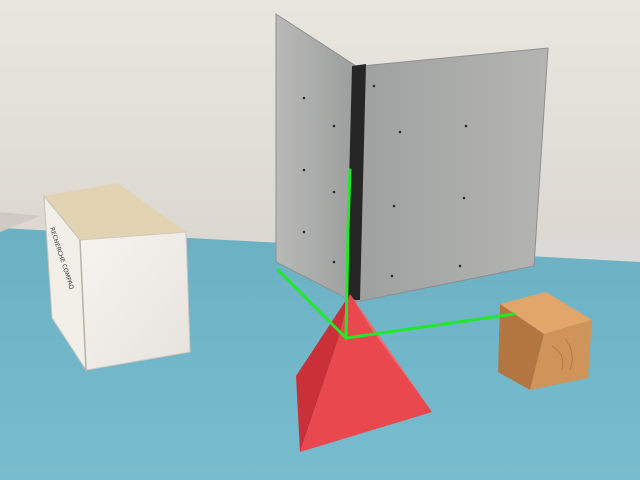 This screenshot has height=480, width=640. I want to click on calibration-dots-right, so click(420, 181).